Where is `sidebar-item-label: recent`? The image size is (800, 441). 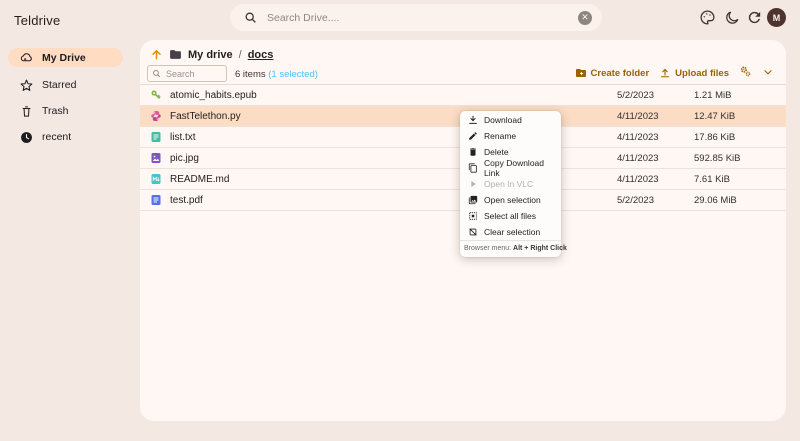
sidebar-item-label: recent is located at coordinates (57, 137).